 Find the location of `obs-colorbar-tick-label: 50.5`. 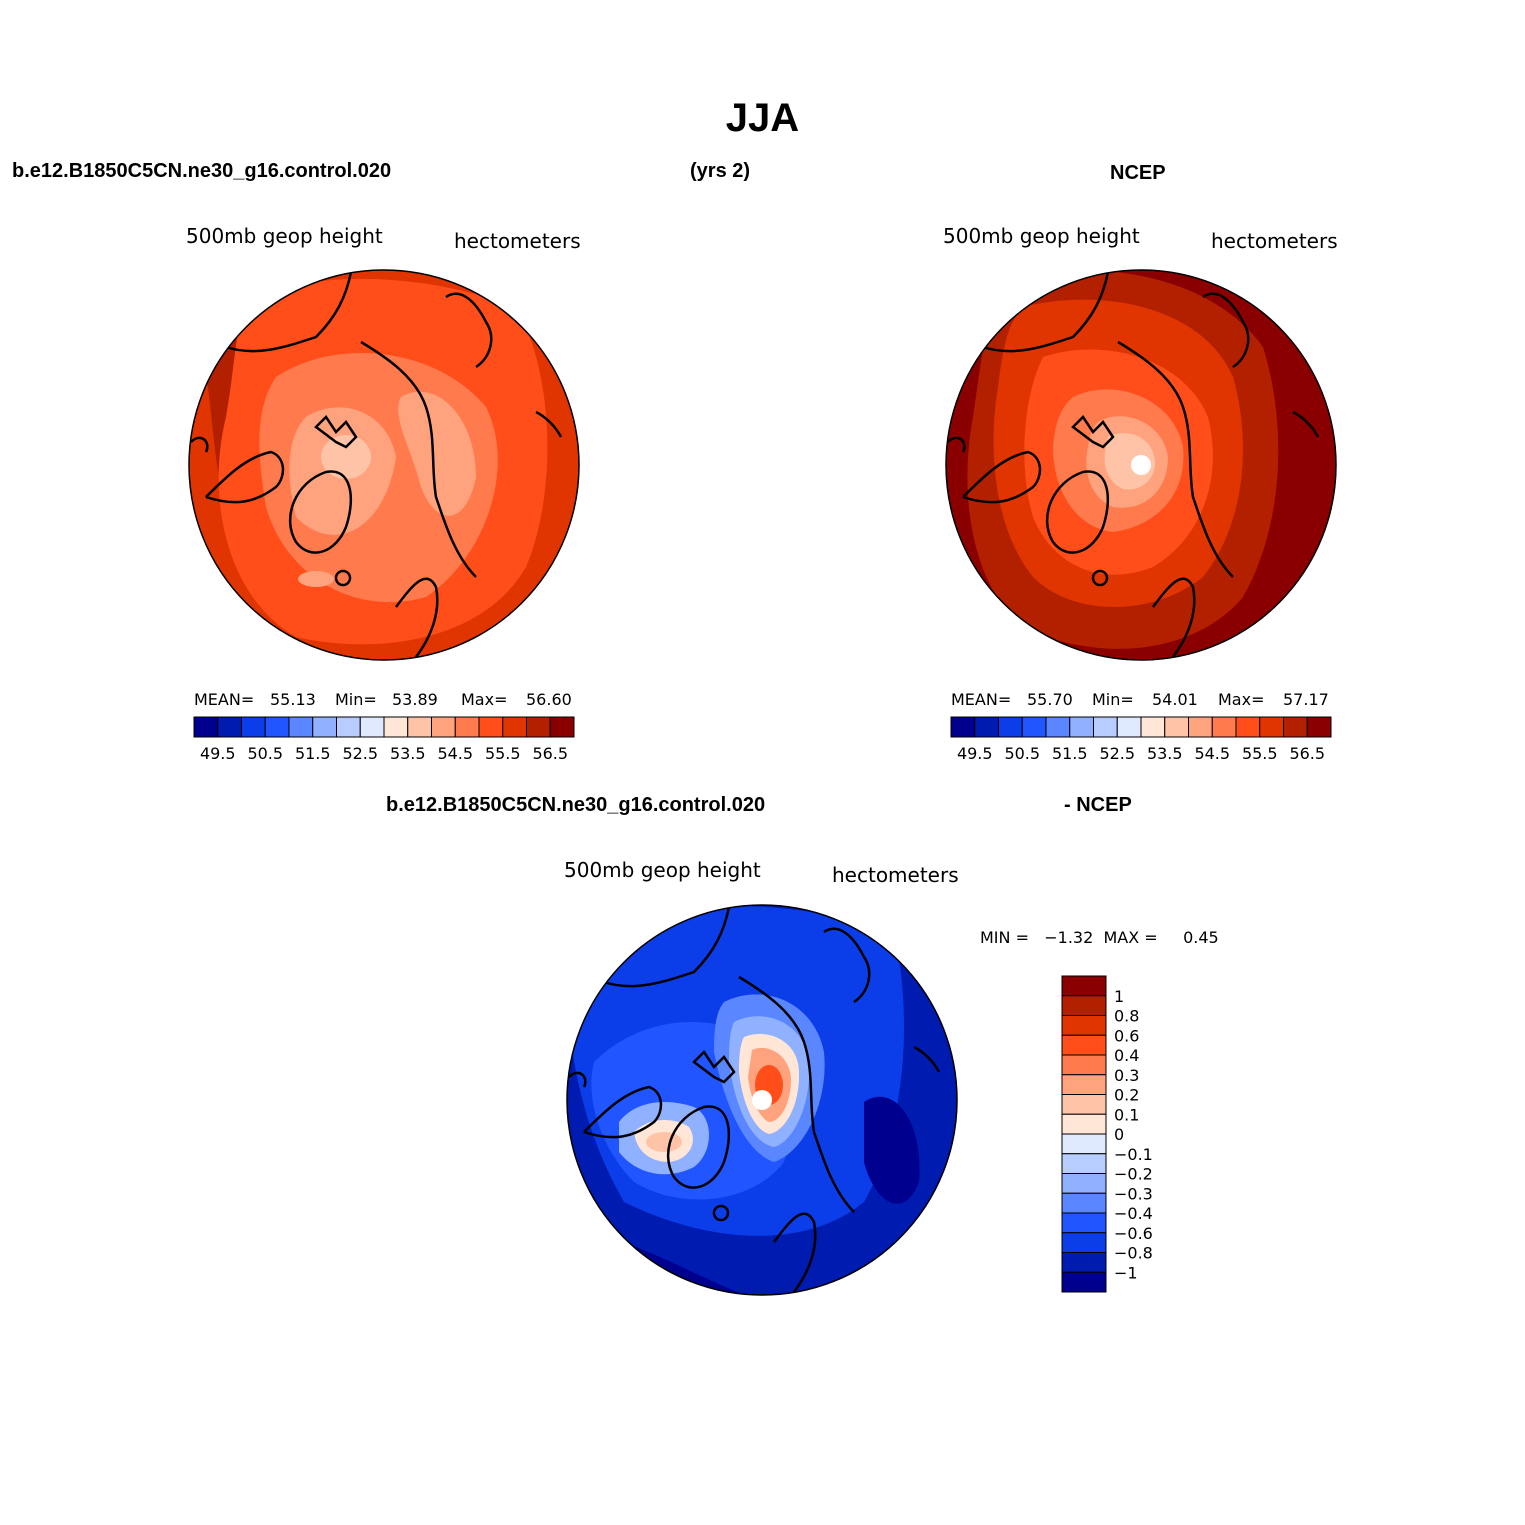

obs-colorbar-tick-label: 50.5 is located at coordinates (1022, 753).